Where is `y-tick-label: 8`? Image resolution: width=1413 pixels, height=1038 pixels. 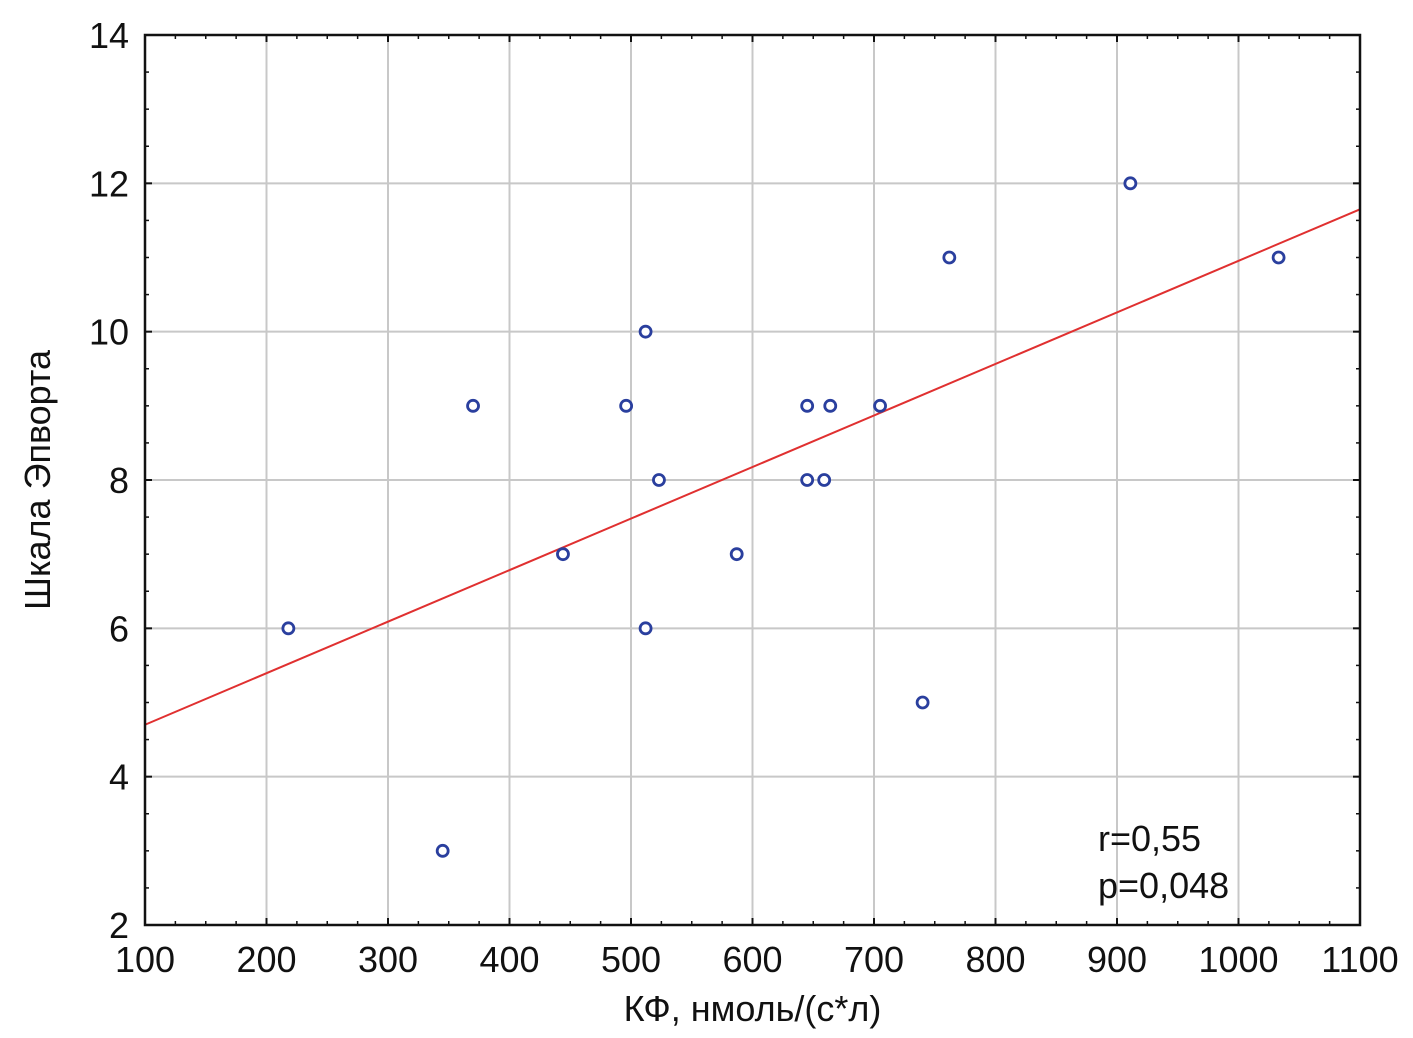 y-tick-label: 8 is located at coordinates (119, 480).